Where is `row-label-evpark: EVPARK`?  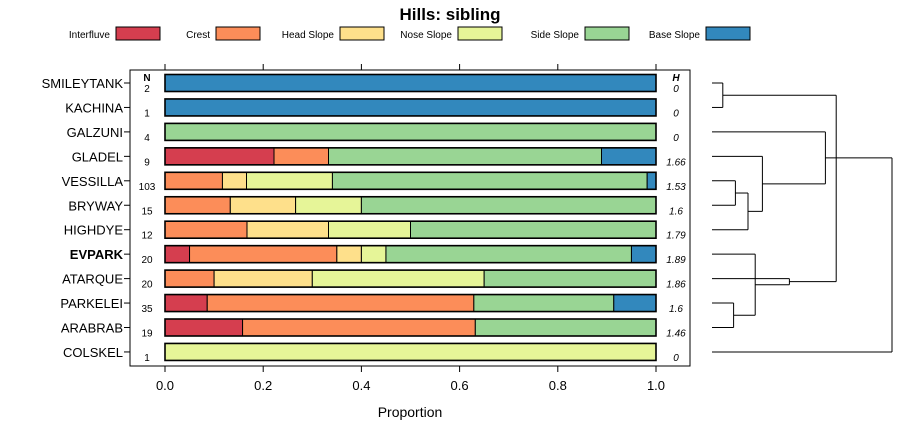
row-label-evpark: EVPARK is located at coordinates (97, 254).